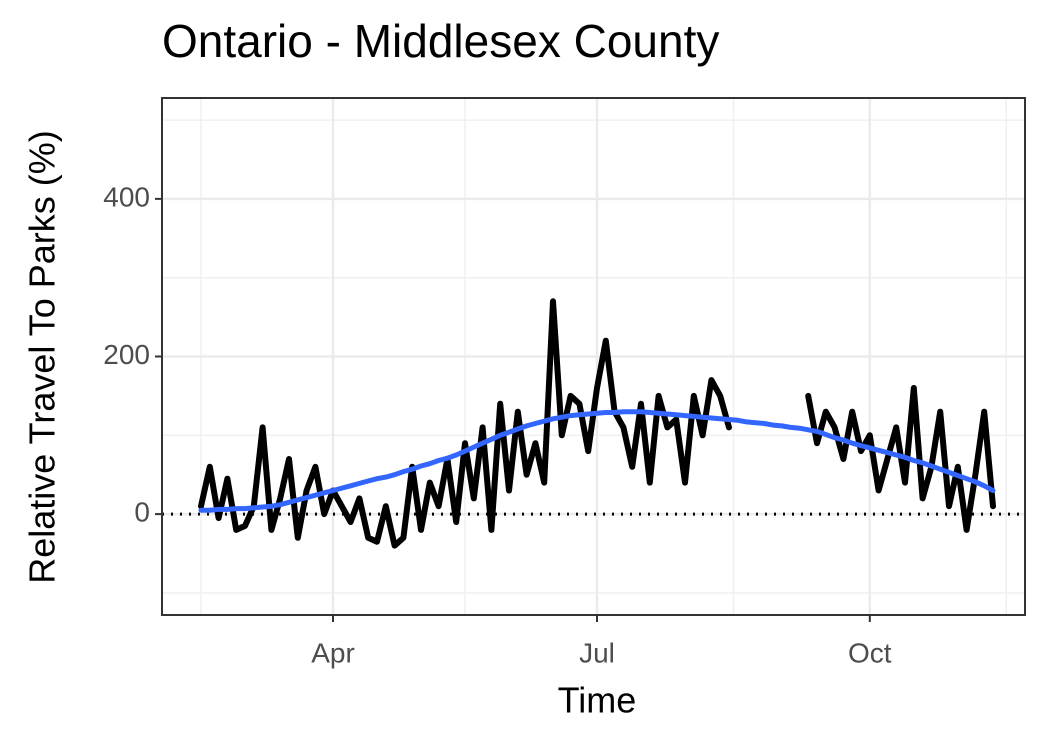 This screenshot has height=755, width=1050. What do you see at coordinates (42, 356) in the screenshot?
I see `y-axis-label: Relative Travel To Parks (%)` at bounding box center [42, 356].